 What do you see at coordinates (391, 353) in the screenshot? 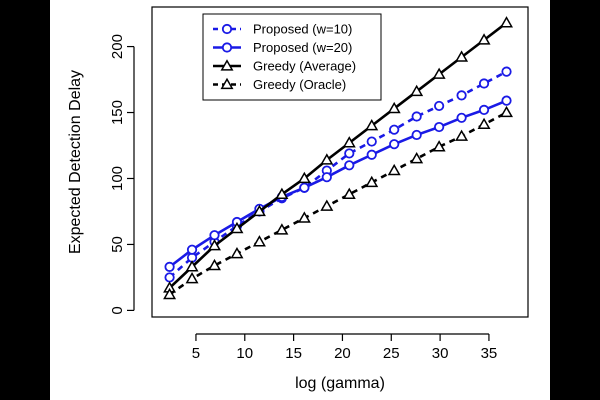
I see `x-tick-label: 25` at bounding box center [391, 353].